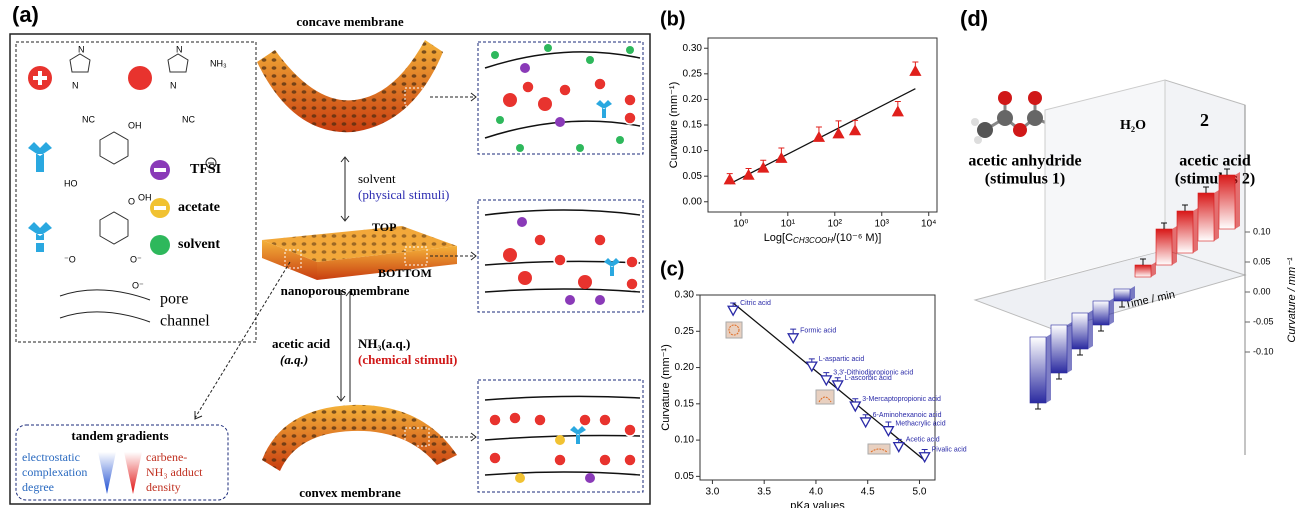  What do you see at coordinates (672, 269) in the screenshot?
I see `panel-label: (c)` at bounding box center [672, 269].